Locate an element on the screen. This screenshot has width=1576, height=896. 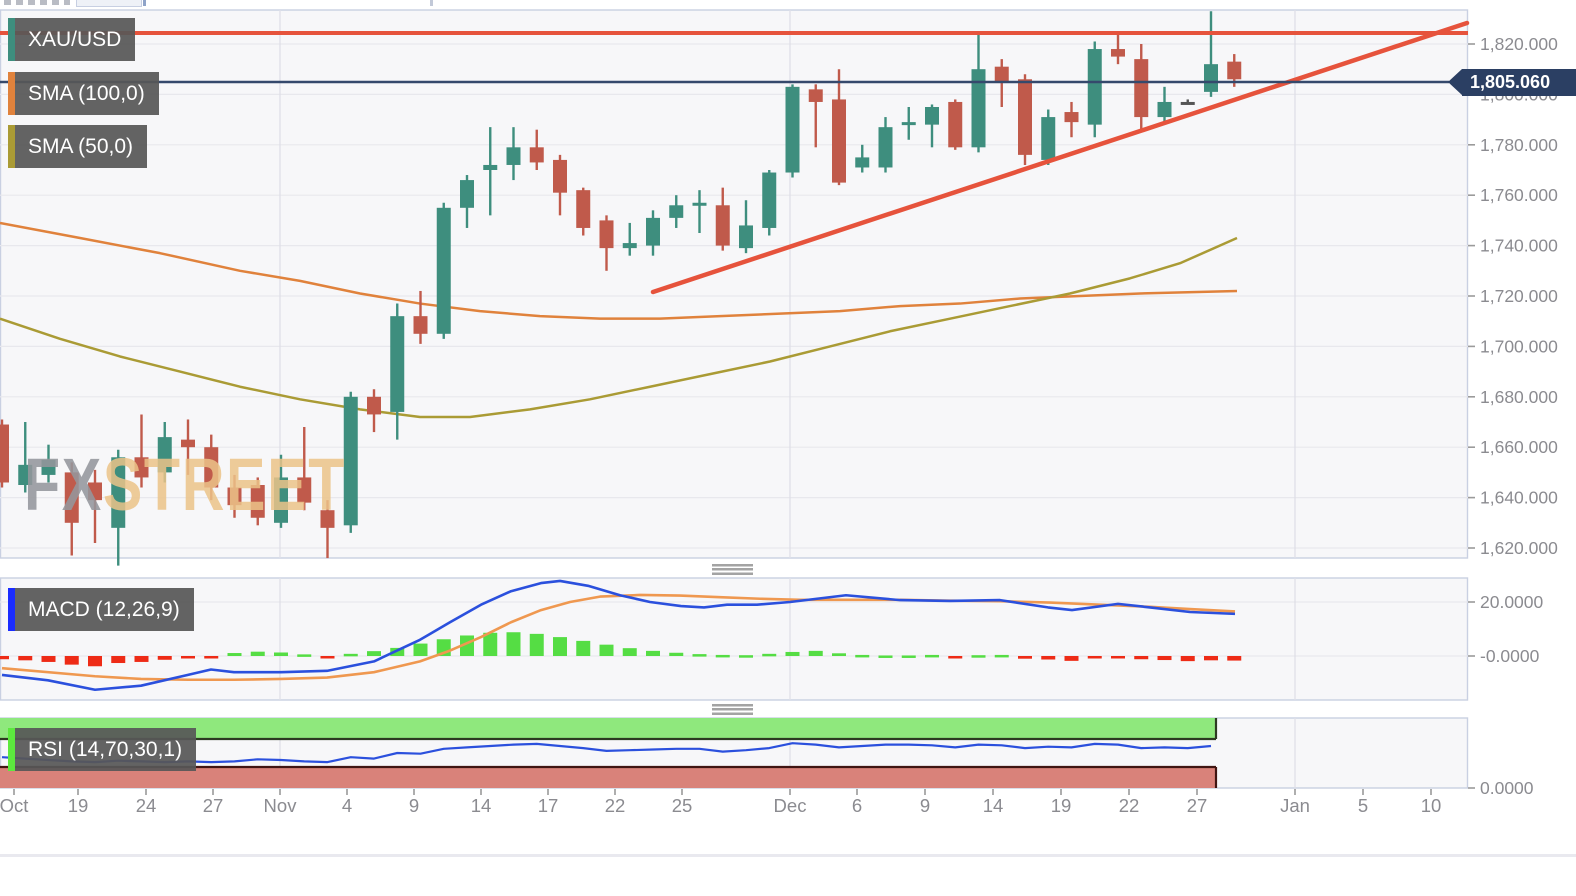
legend-rsi: RSI (14,70,30,1) is located at coordinates (102, 749).